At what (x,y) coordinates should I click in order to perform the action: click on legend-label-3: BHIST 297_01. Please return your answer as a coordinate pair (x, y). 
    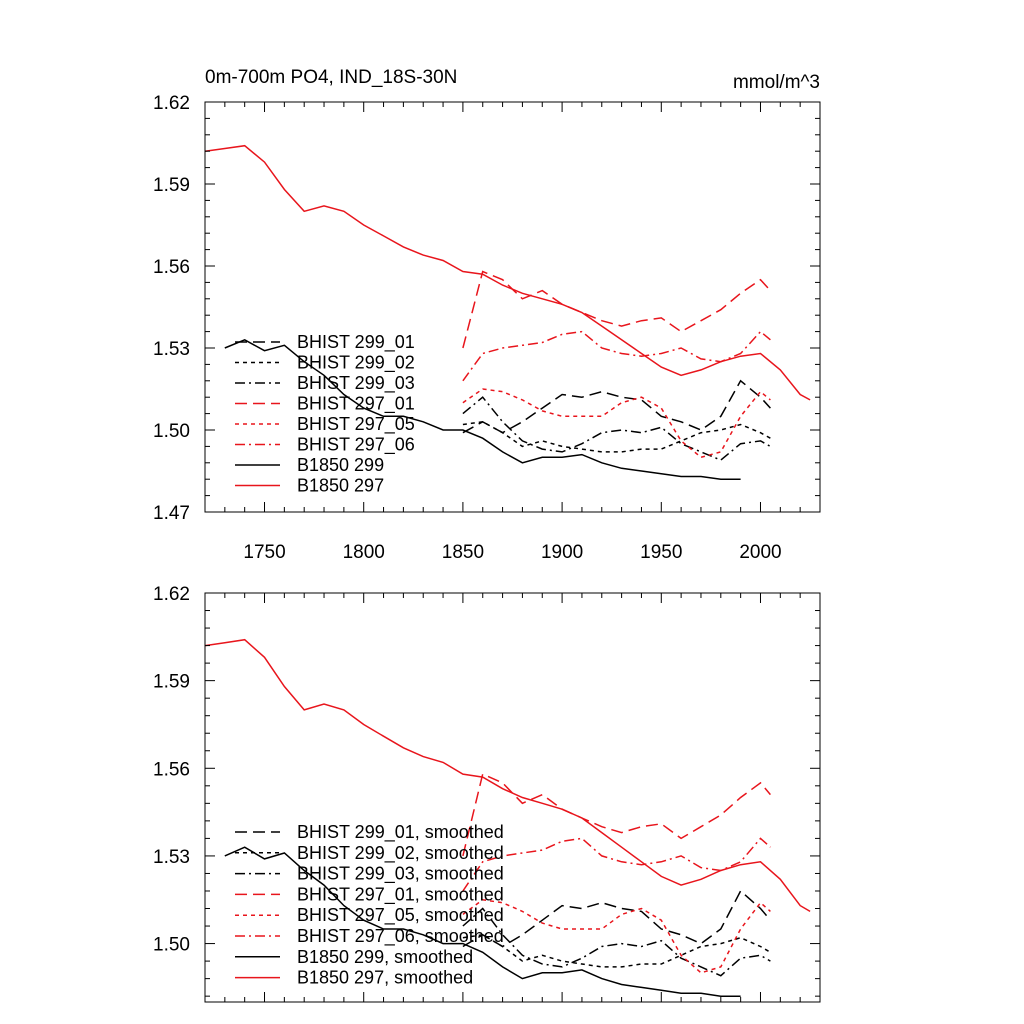
    Looking at the image, I should click on (356, 404).